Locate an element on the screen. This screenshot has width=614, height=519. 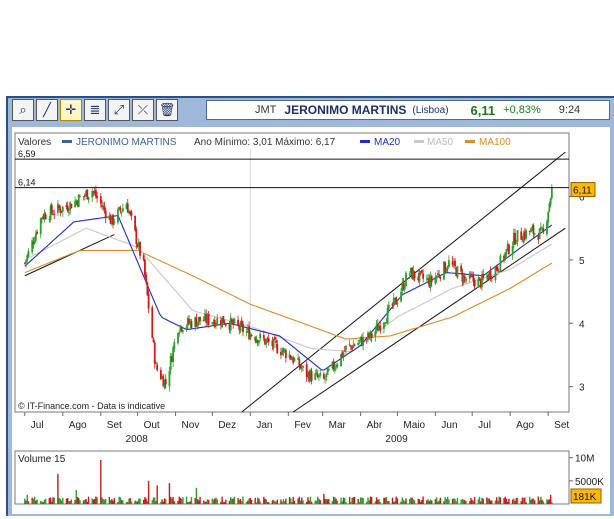
trendline-tool-icon: ╱ is located at coordinates (47, 110).